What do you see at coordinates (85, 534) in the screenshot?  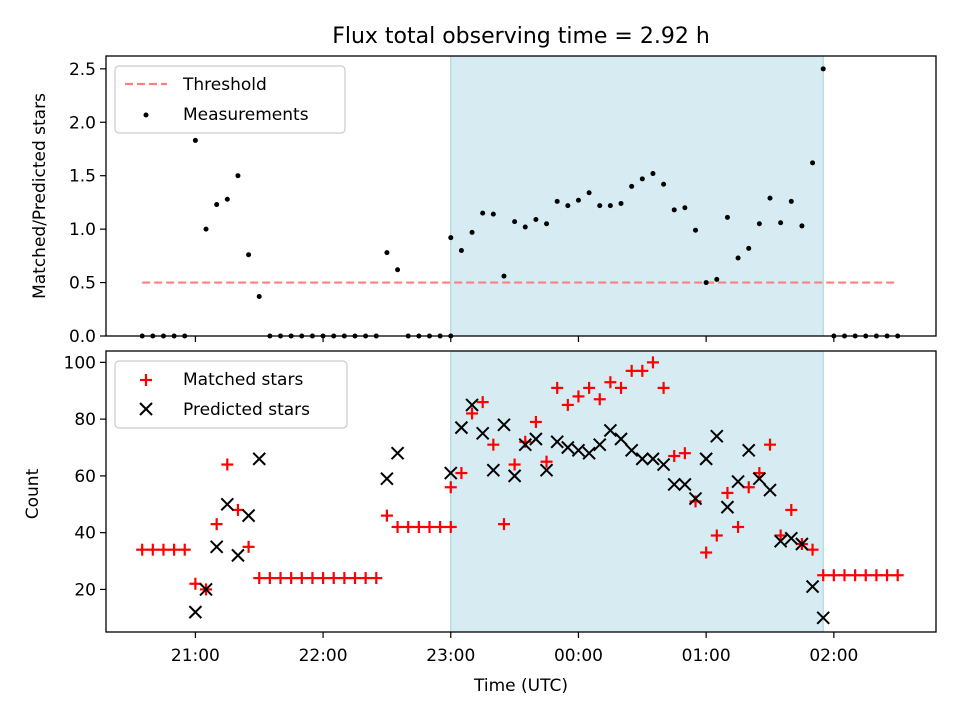 I see `bottom-y-tick-label: 40` at bounding box center [85, 534].